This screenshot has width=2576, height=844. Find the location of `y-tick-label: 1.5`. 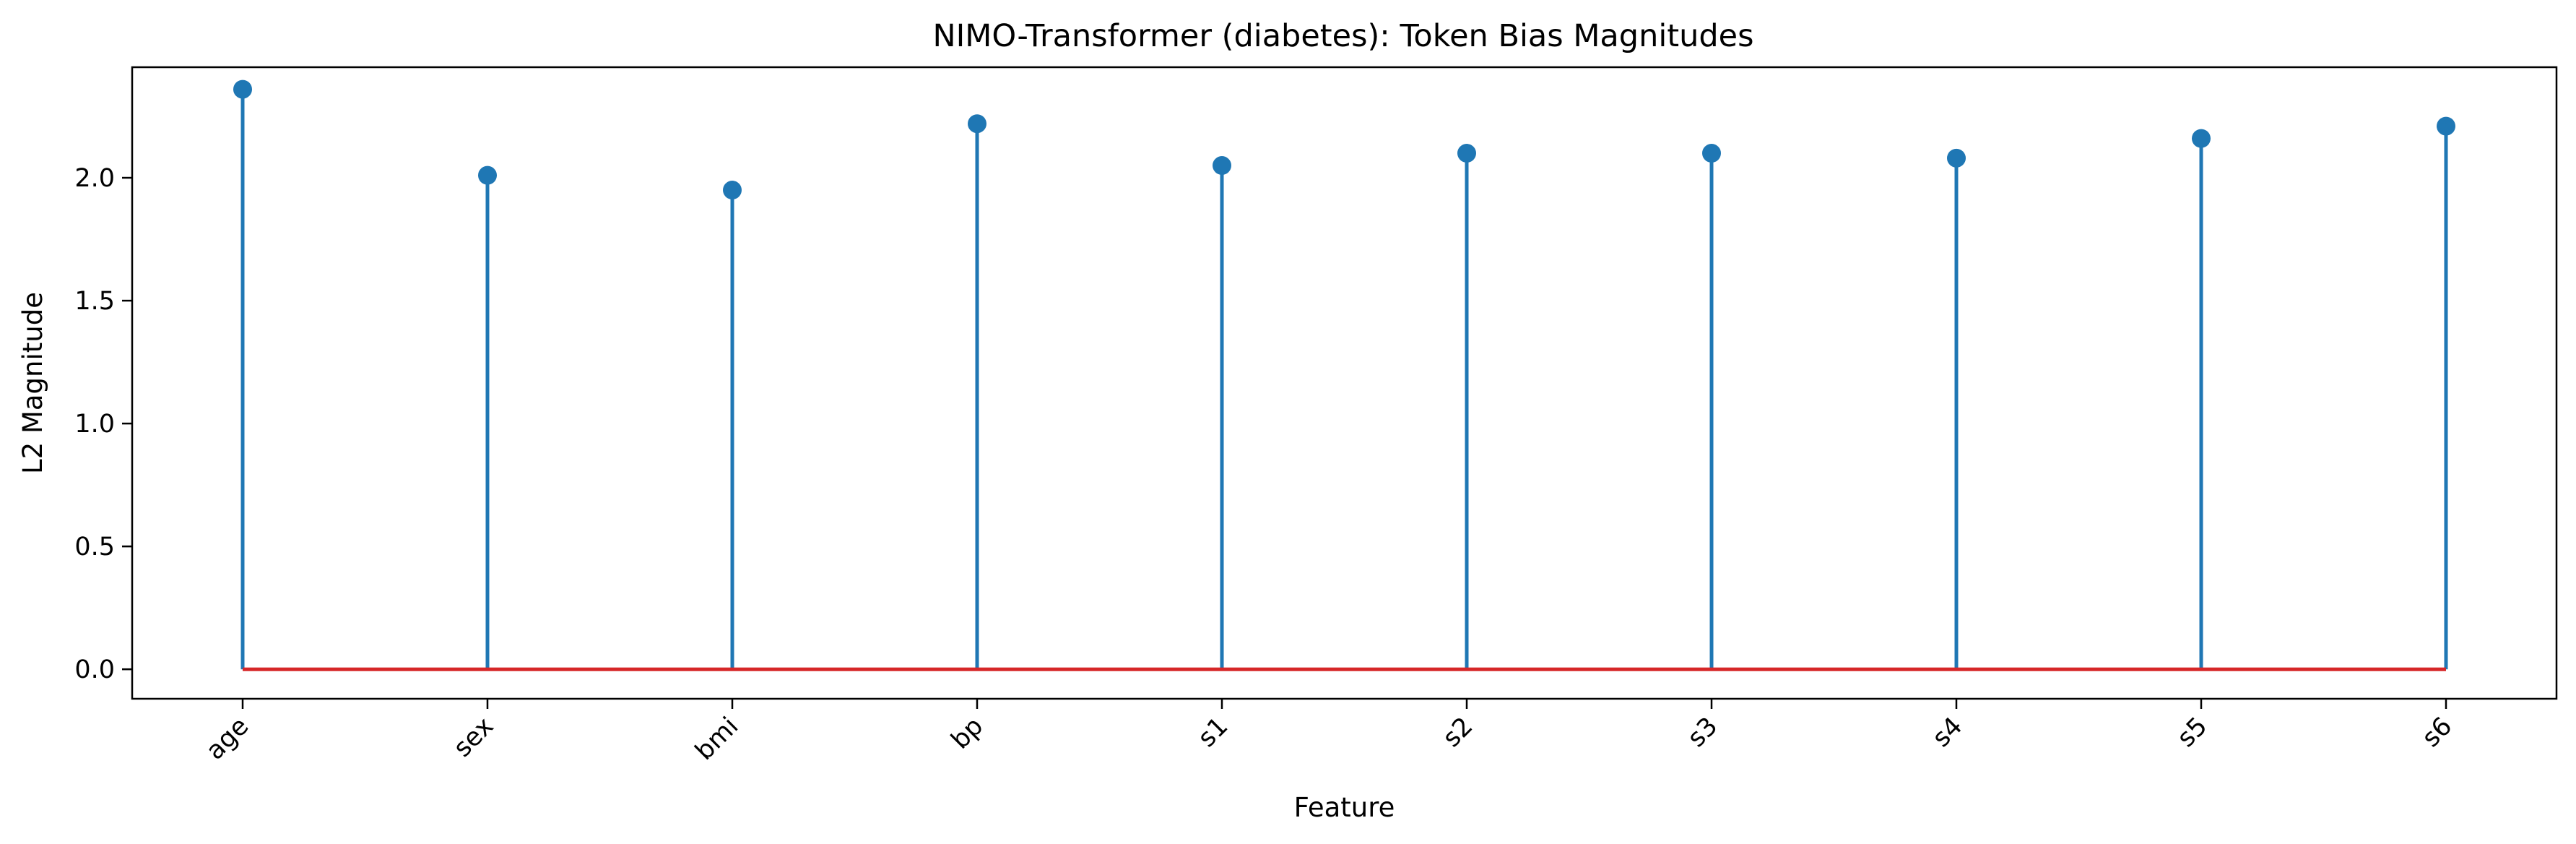

y-tick-label: 1.5 is located at coordinates (94, 301).